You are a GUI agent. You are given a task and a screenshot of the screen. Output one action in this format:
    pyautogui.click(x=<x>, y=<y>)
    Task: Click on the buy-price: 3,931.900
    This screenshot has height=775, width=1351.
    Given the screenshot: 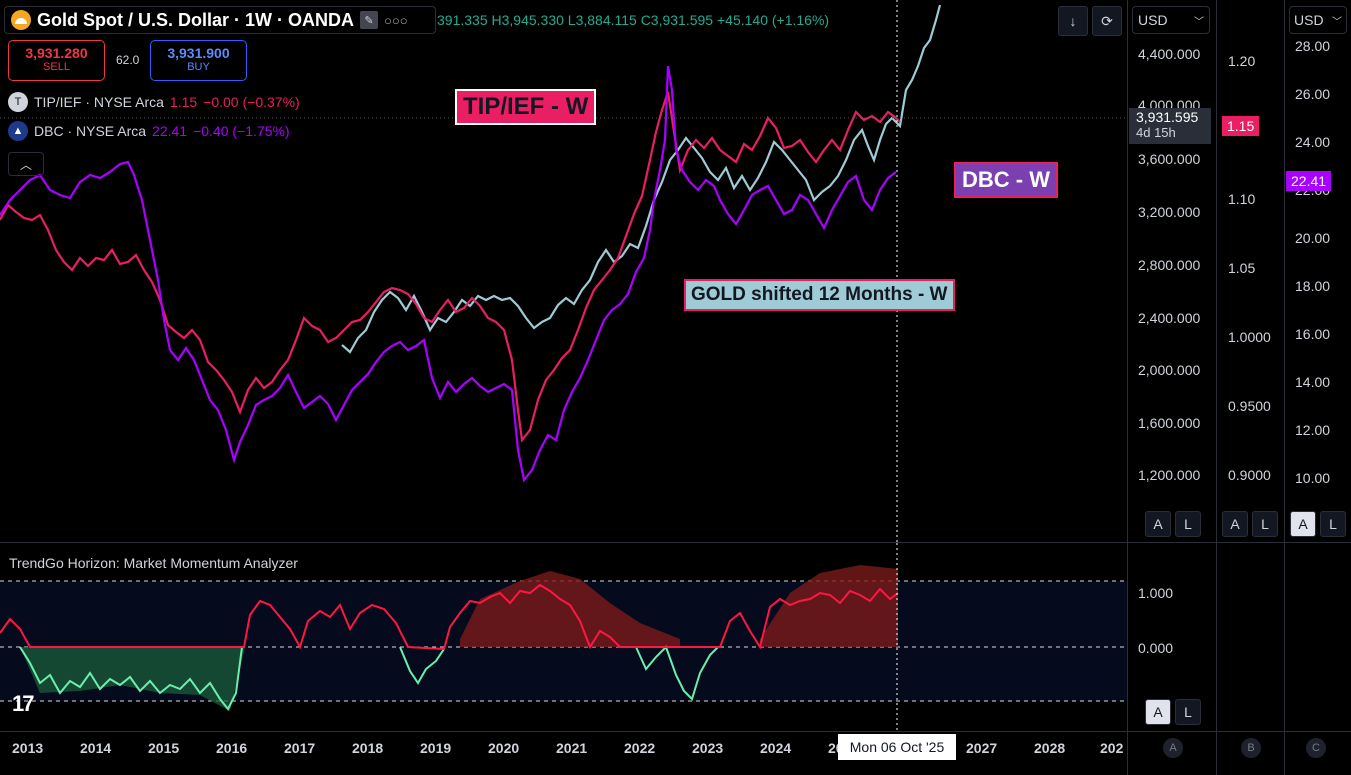 What is the action you would take?
    pyautogui.click(x=198, y=53)
    